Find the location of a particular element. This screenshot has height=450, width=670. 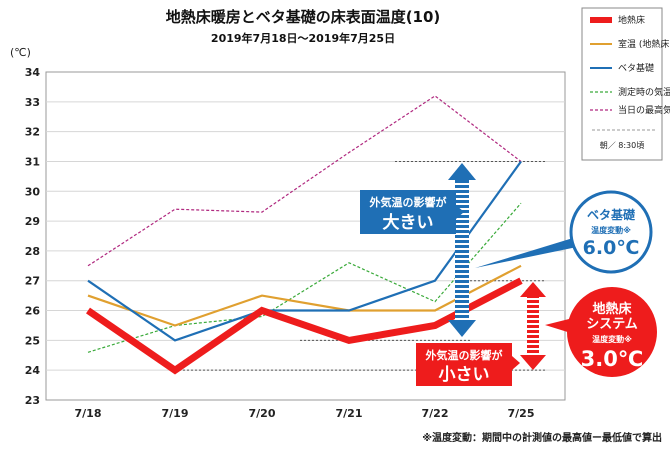

y-tick-label: 24 is located at coordinates (33, 370).